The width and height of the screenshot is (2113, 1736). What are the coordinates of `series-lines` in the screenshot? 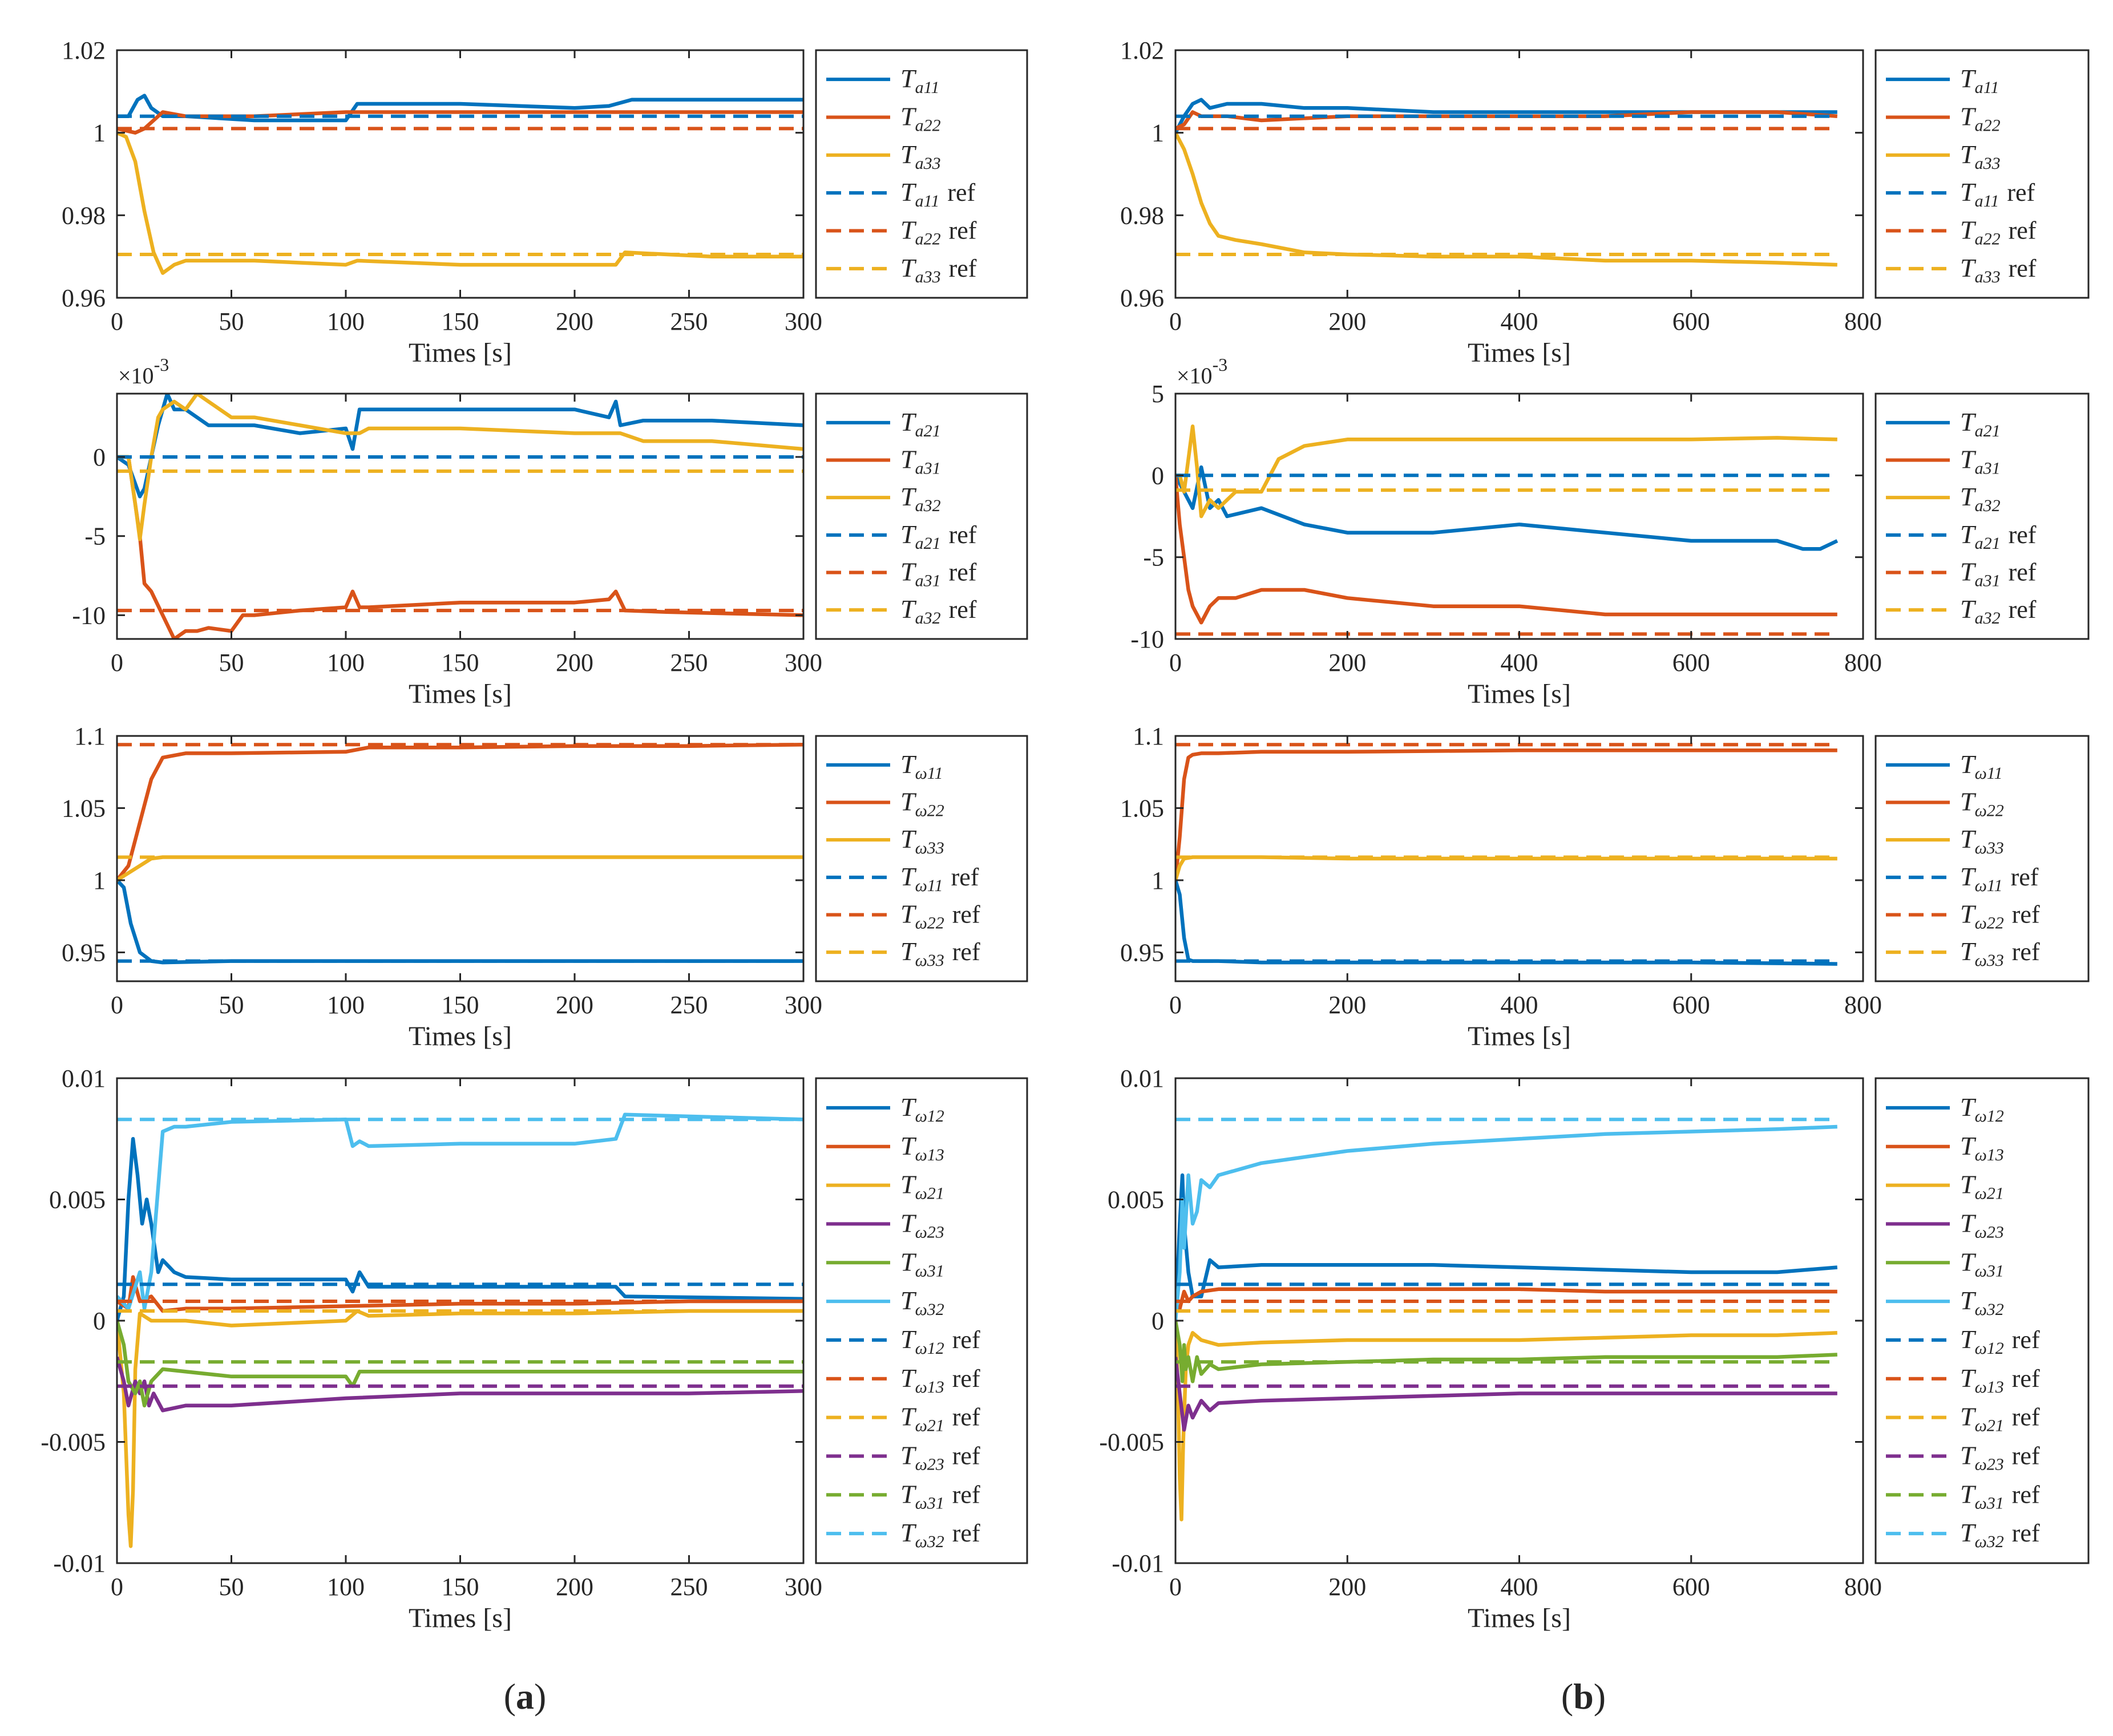 It's located at (460, 1330).